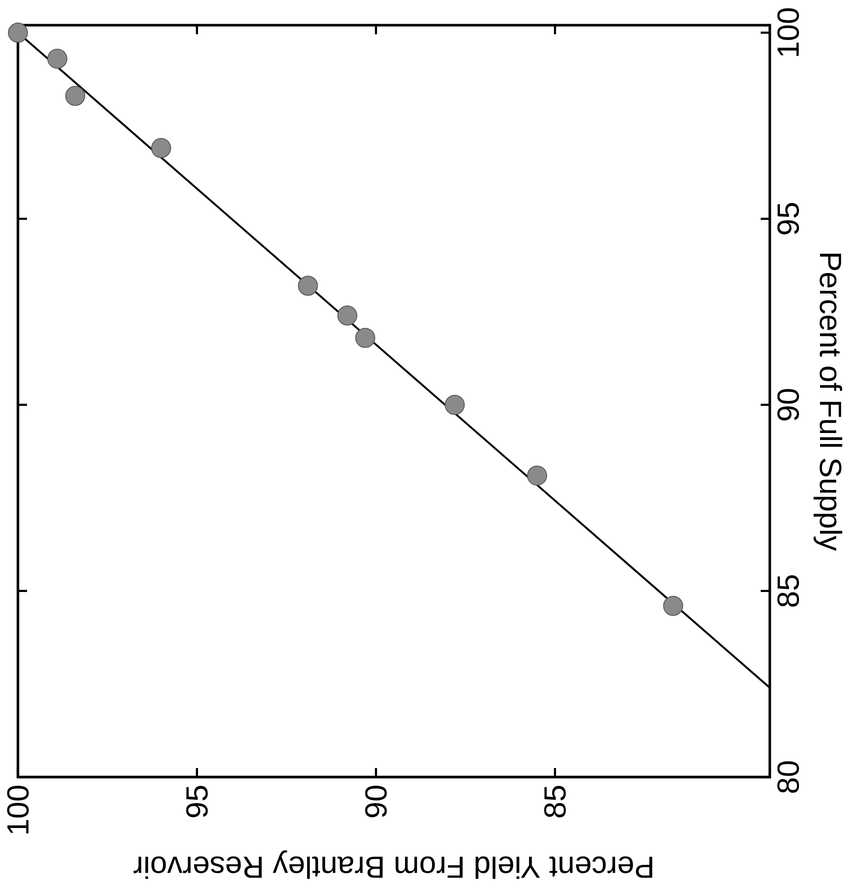 The image size is (849, 886). Describe the element at coordinates (788, 218) in the screenshot. I see `y-tick-label: 95` at that location.